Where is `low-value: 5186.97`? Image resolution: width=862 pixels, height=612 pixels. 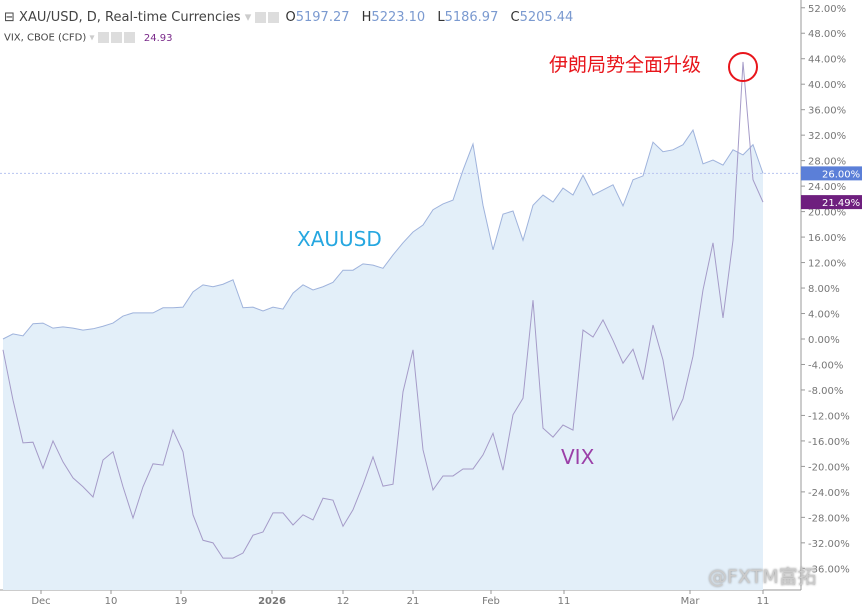 low-value: 5186.97 is located at coordinates (471, 17).